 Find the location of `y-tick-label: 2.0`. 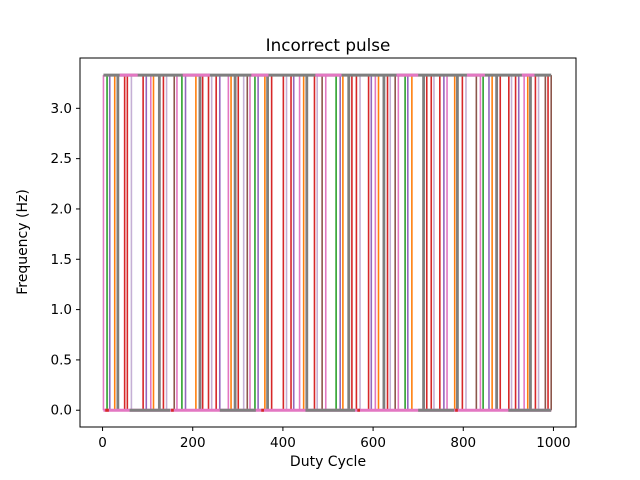

y-tick-label: 2.0 is located at coordinates (61, 209).